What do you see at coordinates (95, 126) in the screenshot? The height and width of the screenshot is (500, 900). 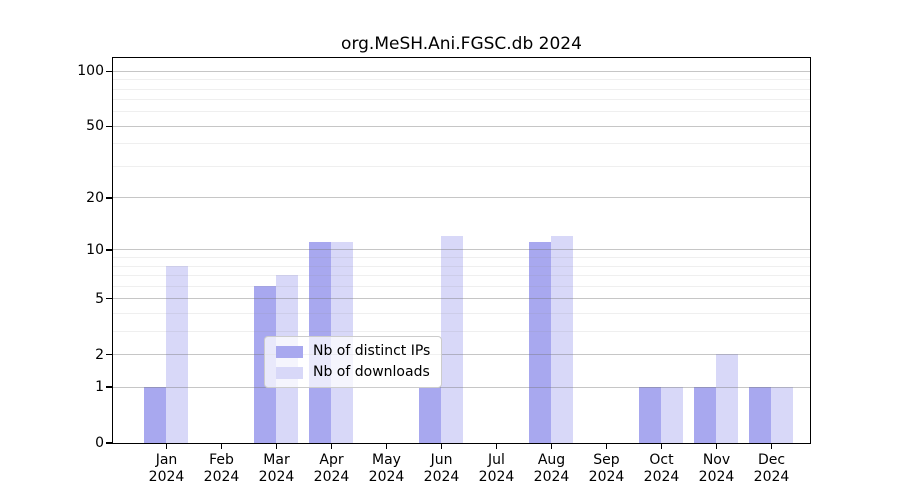 I see `y-tick-label-50: 50` at bounding box center [95, 126].